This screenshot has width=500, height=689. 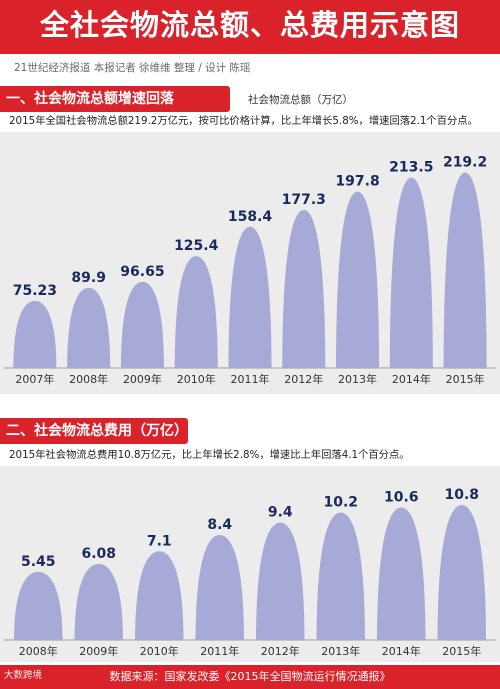 What do you see at coordinates (219, 525) in the screenshot?
I see `value-label: 8.4` at bounding box center [219, 525].